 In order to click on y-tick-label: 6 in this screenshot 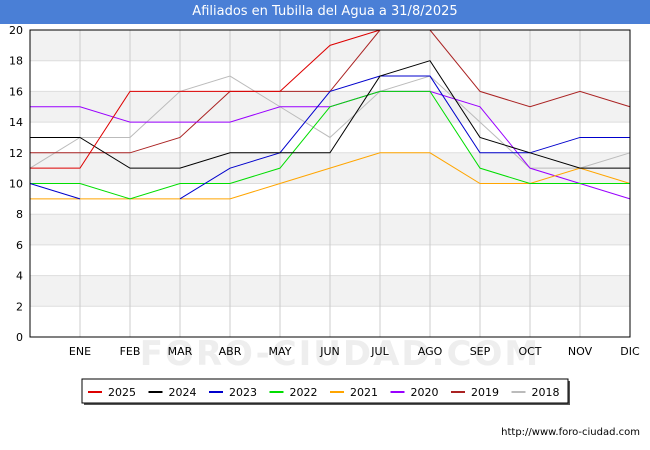, I will do `click(19, 245)`.